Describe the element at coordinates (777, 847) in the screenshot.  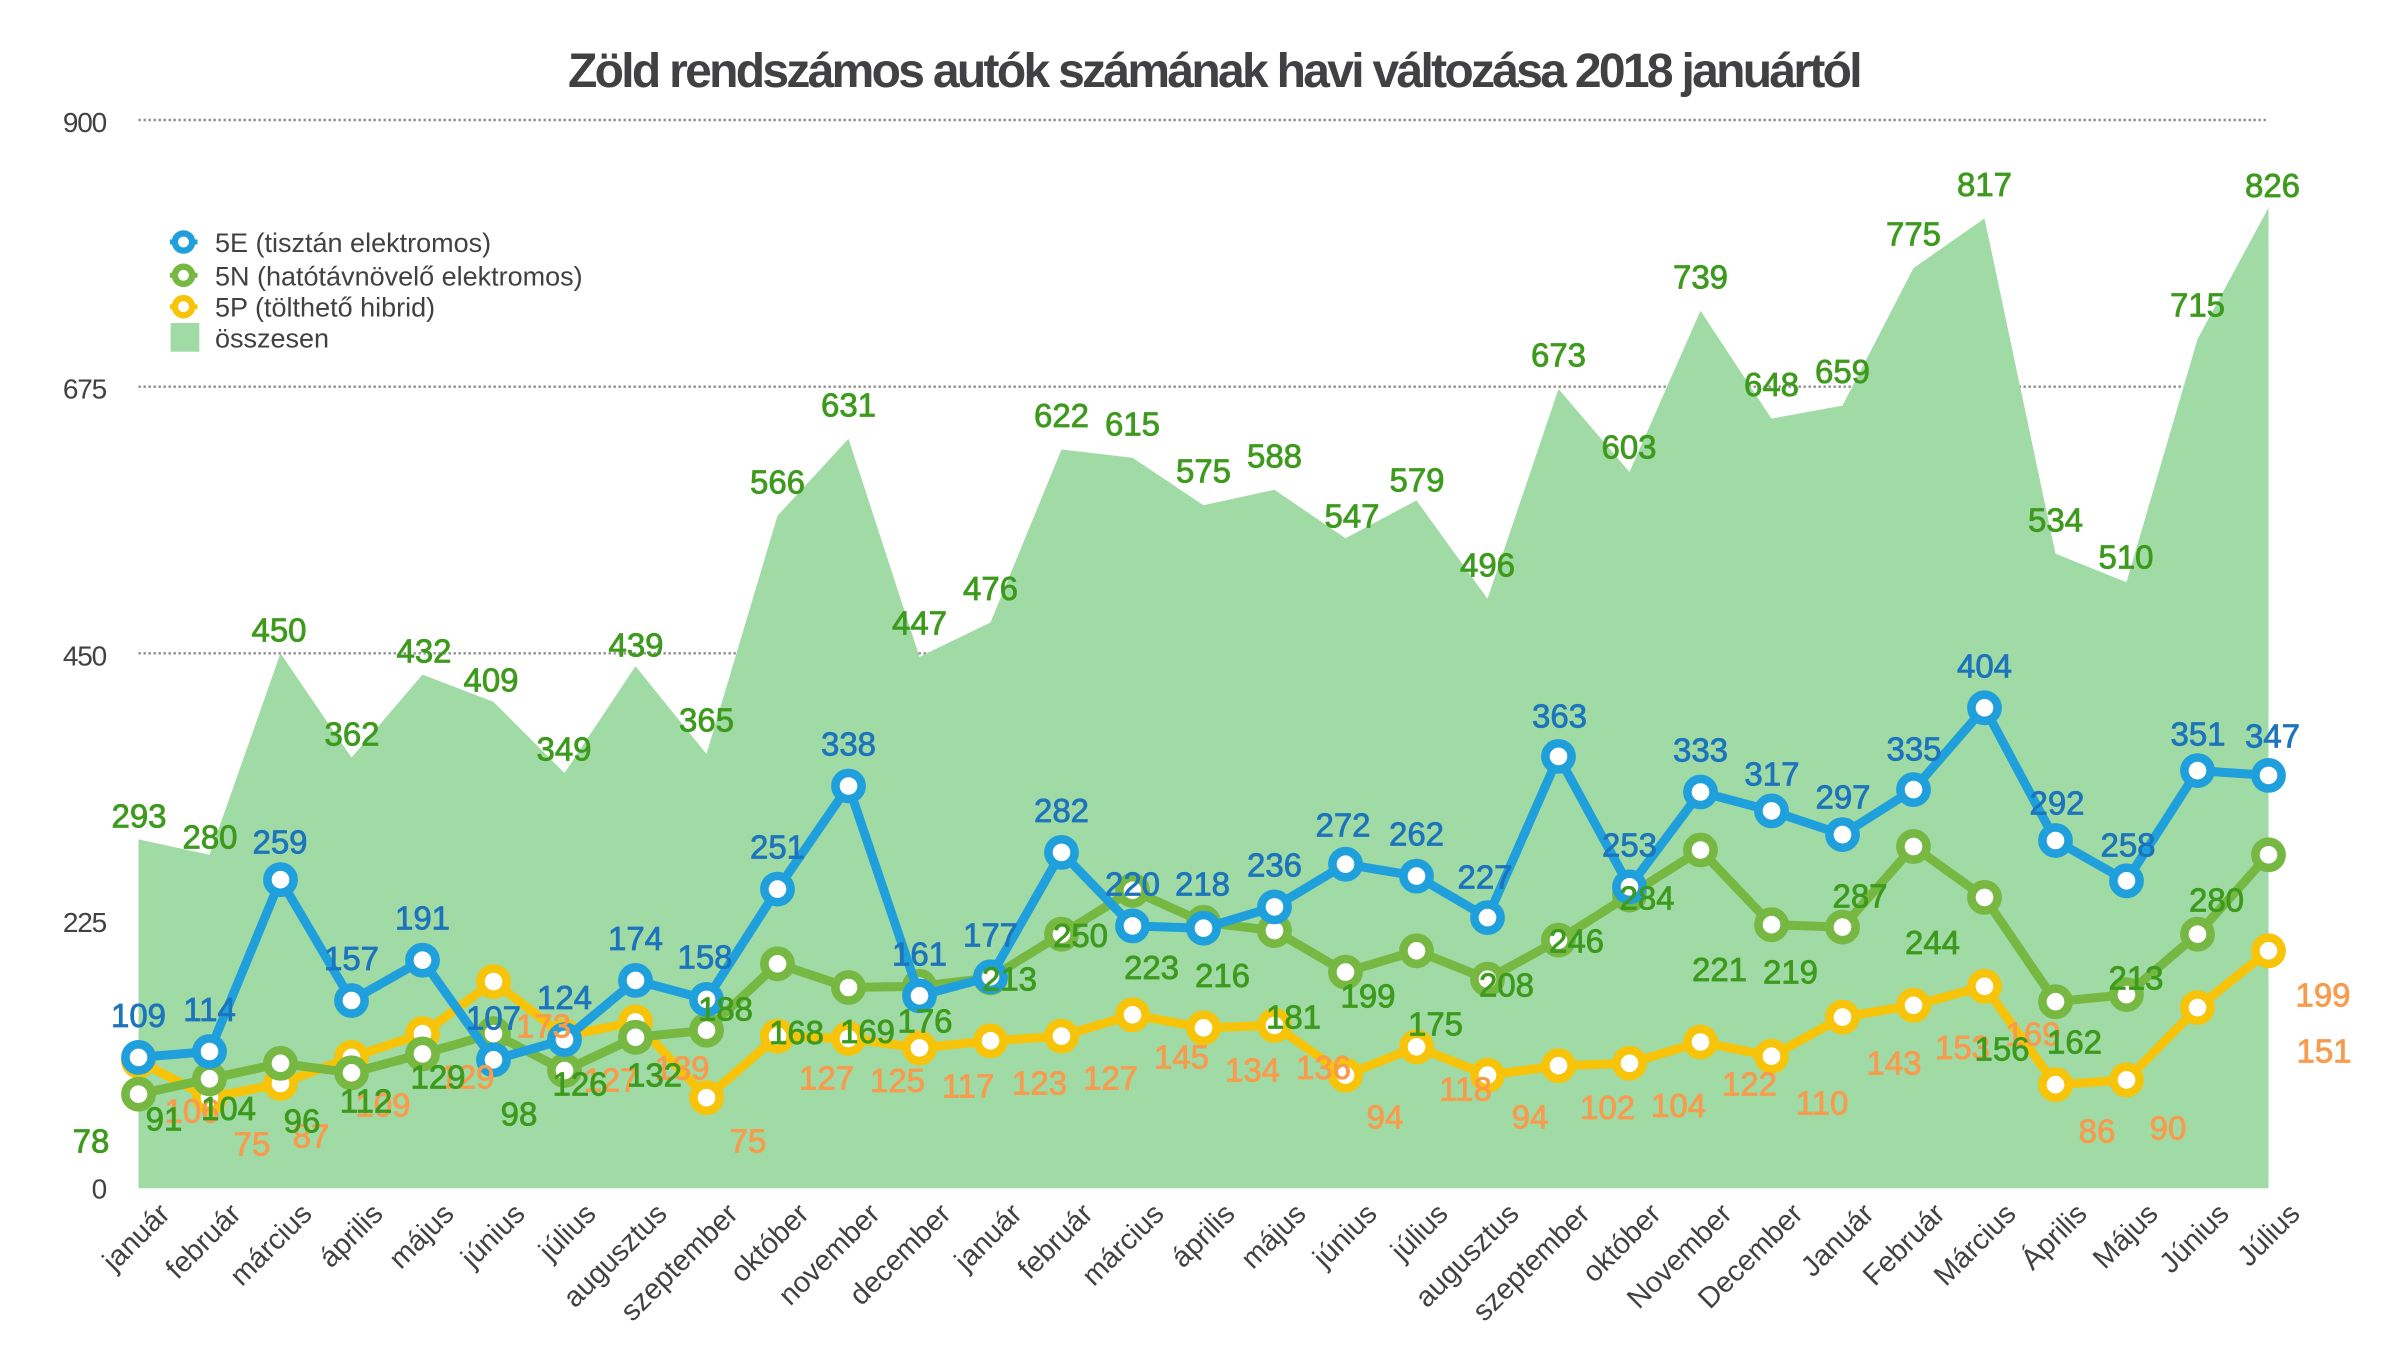
I see `svg-text: 251` at that location.